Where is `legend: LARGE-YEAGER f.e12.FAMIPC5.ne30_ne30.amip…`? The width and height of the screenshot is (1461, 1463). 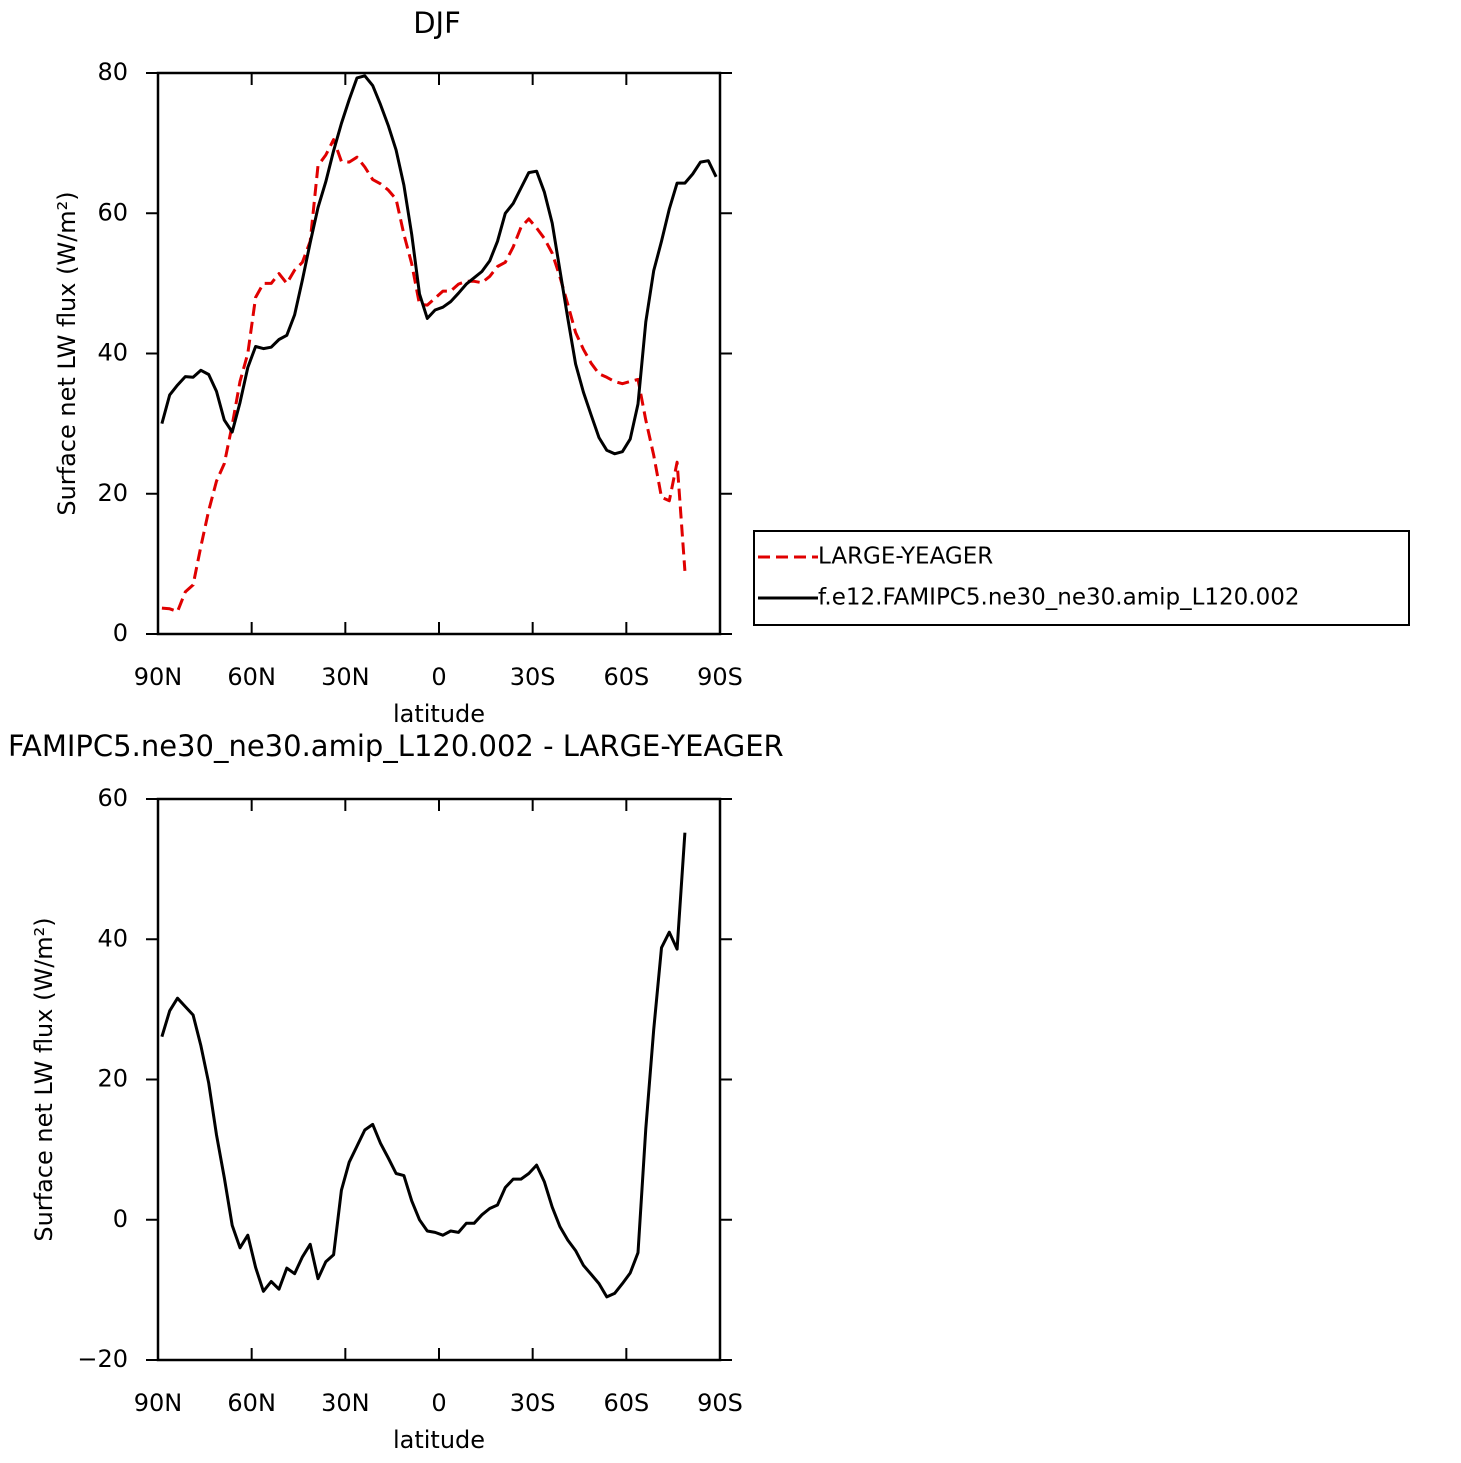
legend: LARGE-YEAGER f.e12.FAMIPC5.ne30_ne30.amip… is located at coordinates (1081, 578).